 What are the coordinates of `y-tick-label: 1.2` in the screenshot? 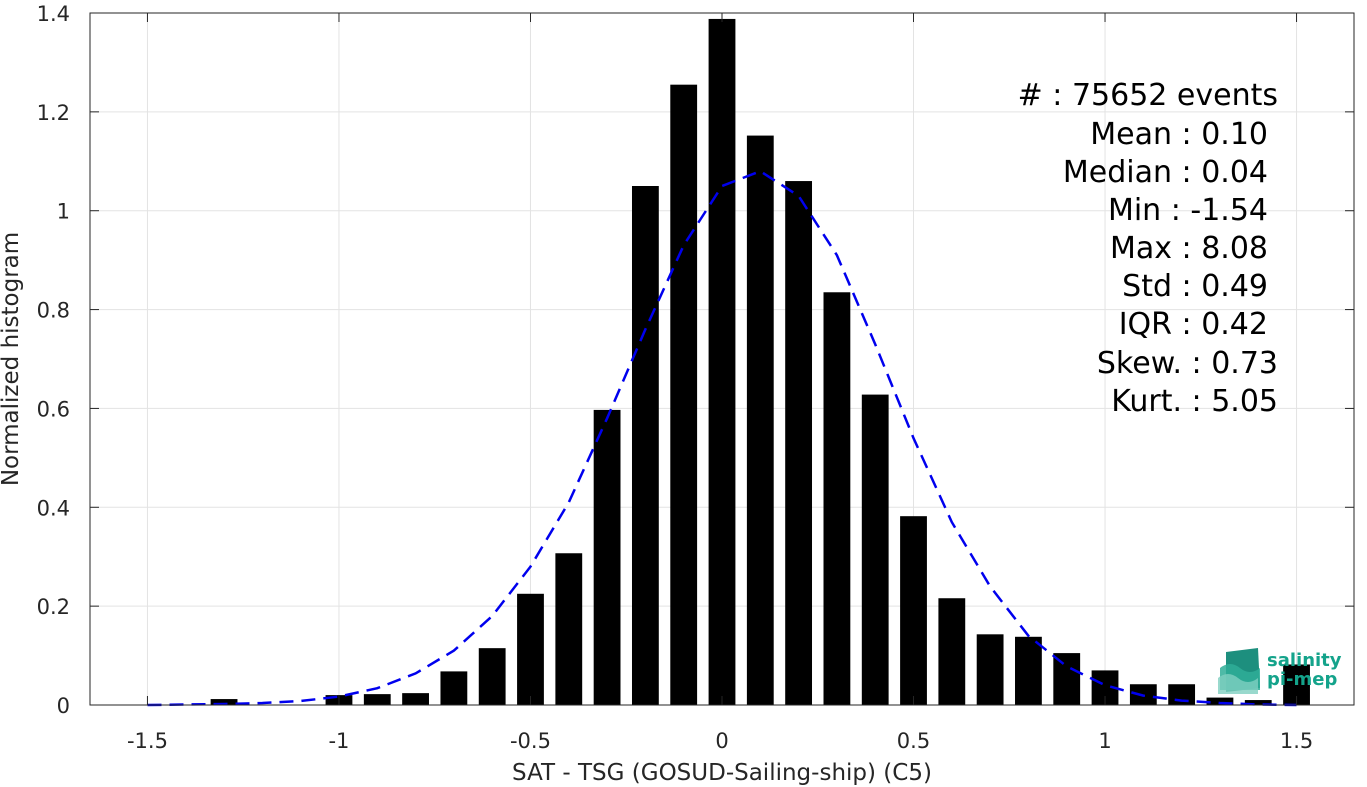 It's located at (53, 113).